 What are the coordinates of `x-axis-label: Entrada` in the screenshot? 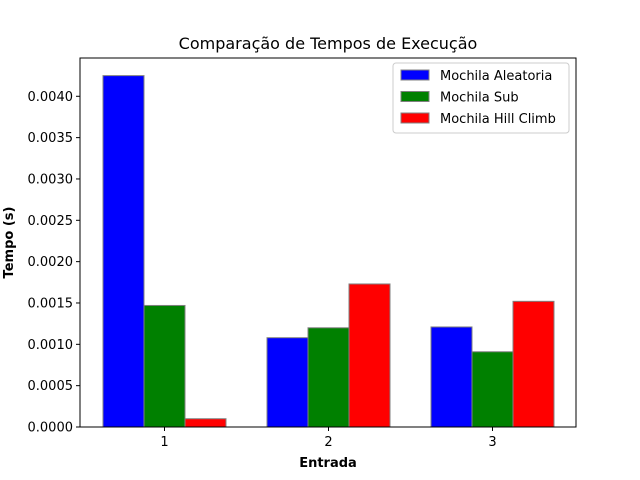 It's located at (328, 463).